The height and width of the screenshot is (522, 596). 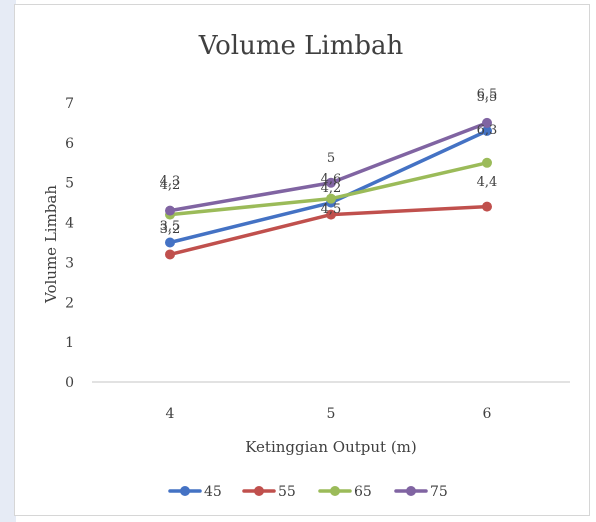 What do you see at coordinates (69, 184) in the screenshot?
I see `y-tick-label-5: 5` at bounding box center [69, 184].